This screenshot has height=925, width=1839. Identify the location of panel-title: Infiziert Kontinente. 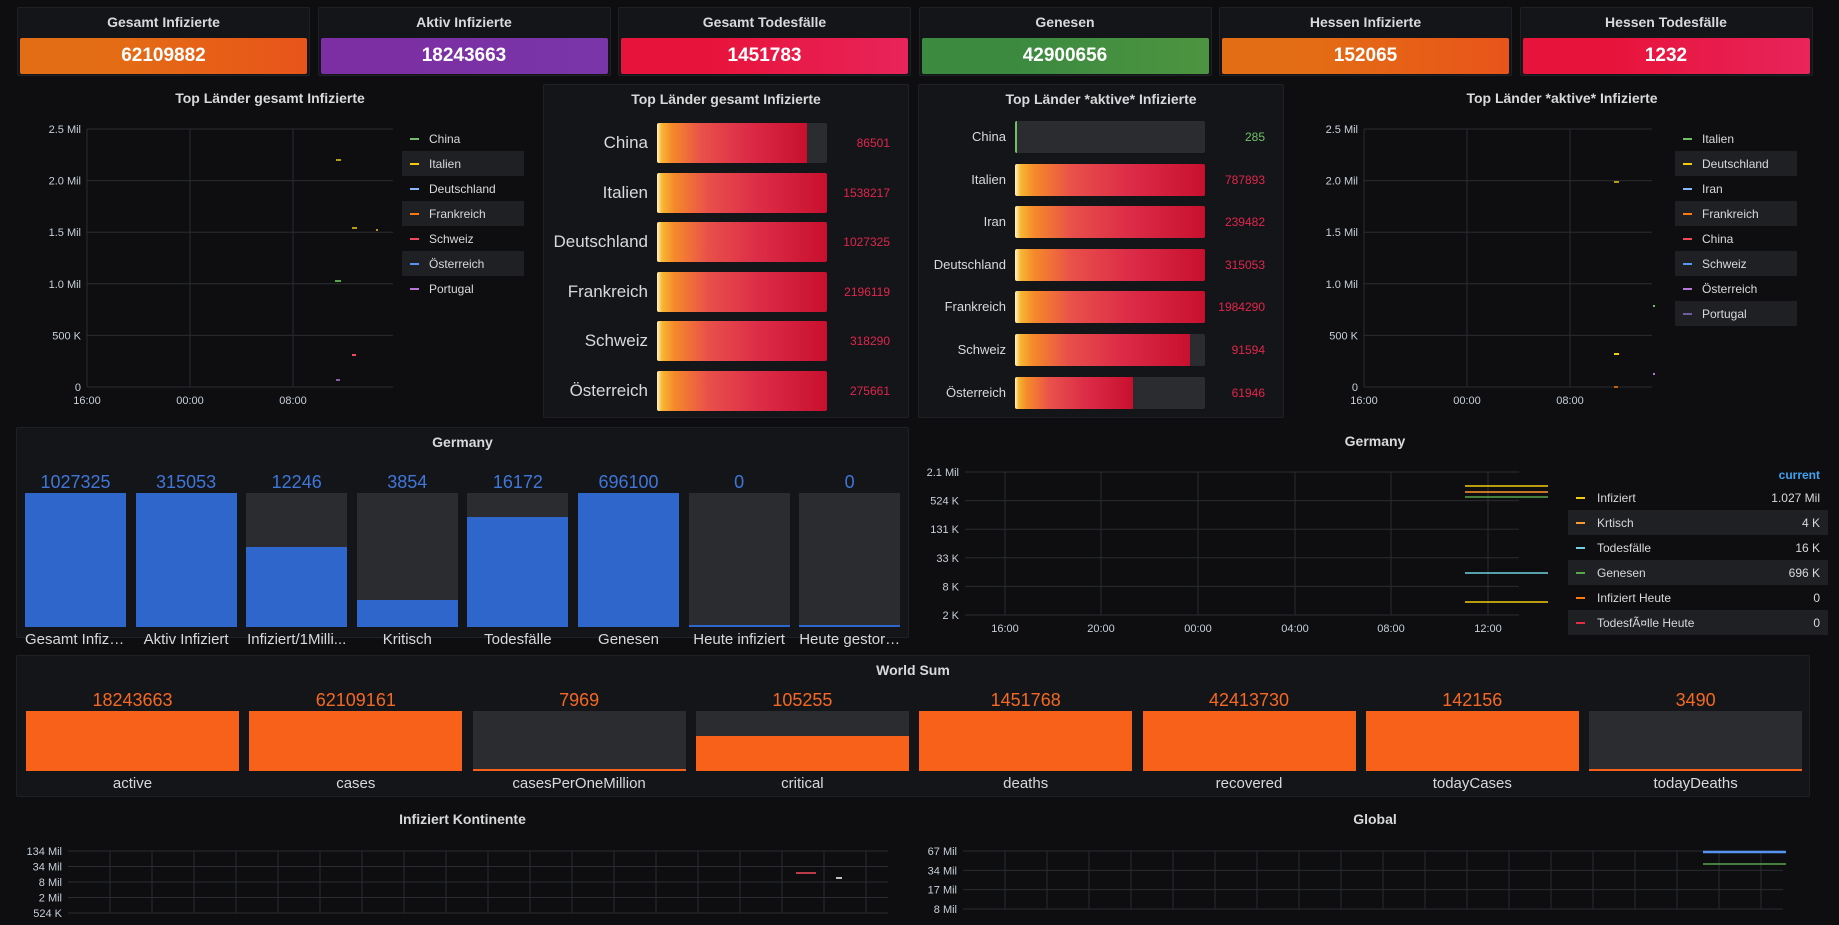
(462, 819).